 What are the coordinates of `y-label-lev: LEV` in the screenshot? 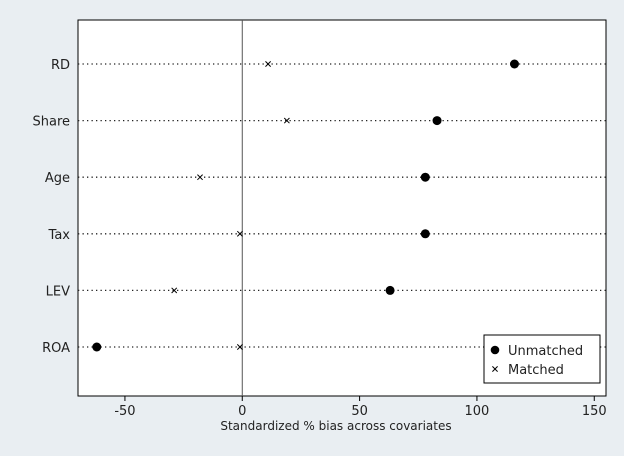 It's located at (58, 291).